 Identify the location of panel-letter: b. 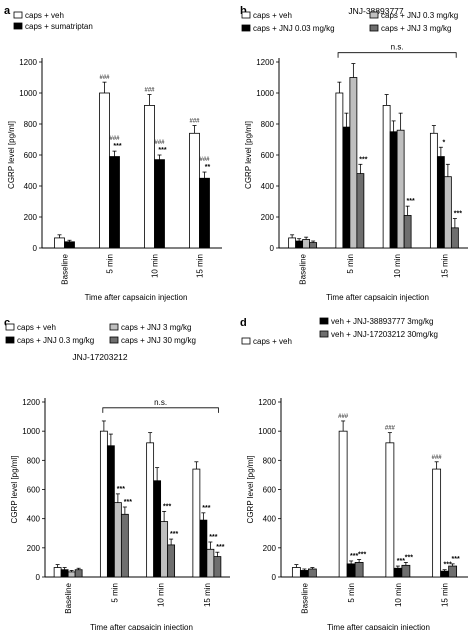
(243, 11).